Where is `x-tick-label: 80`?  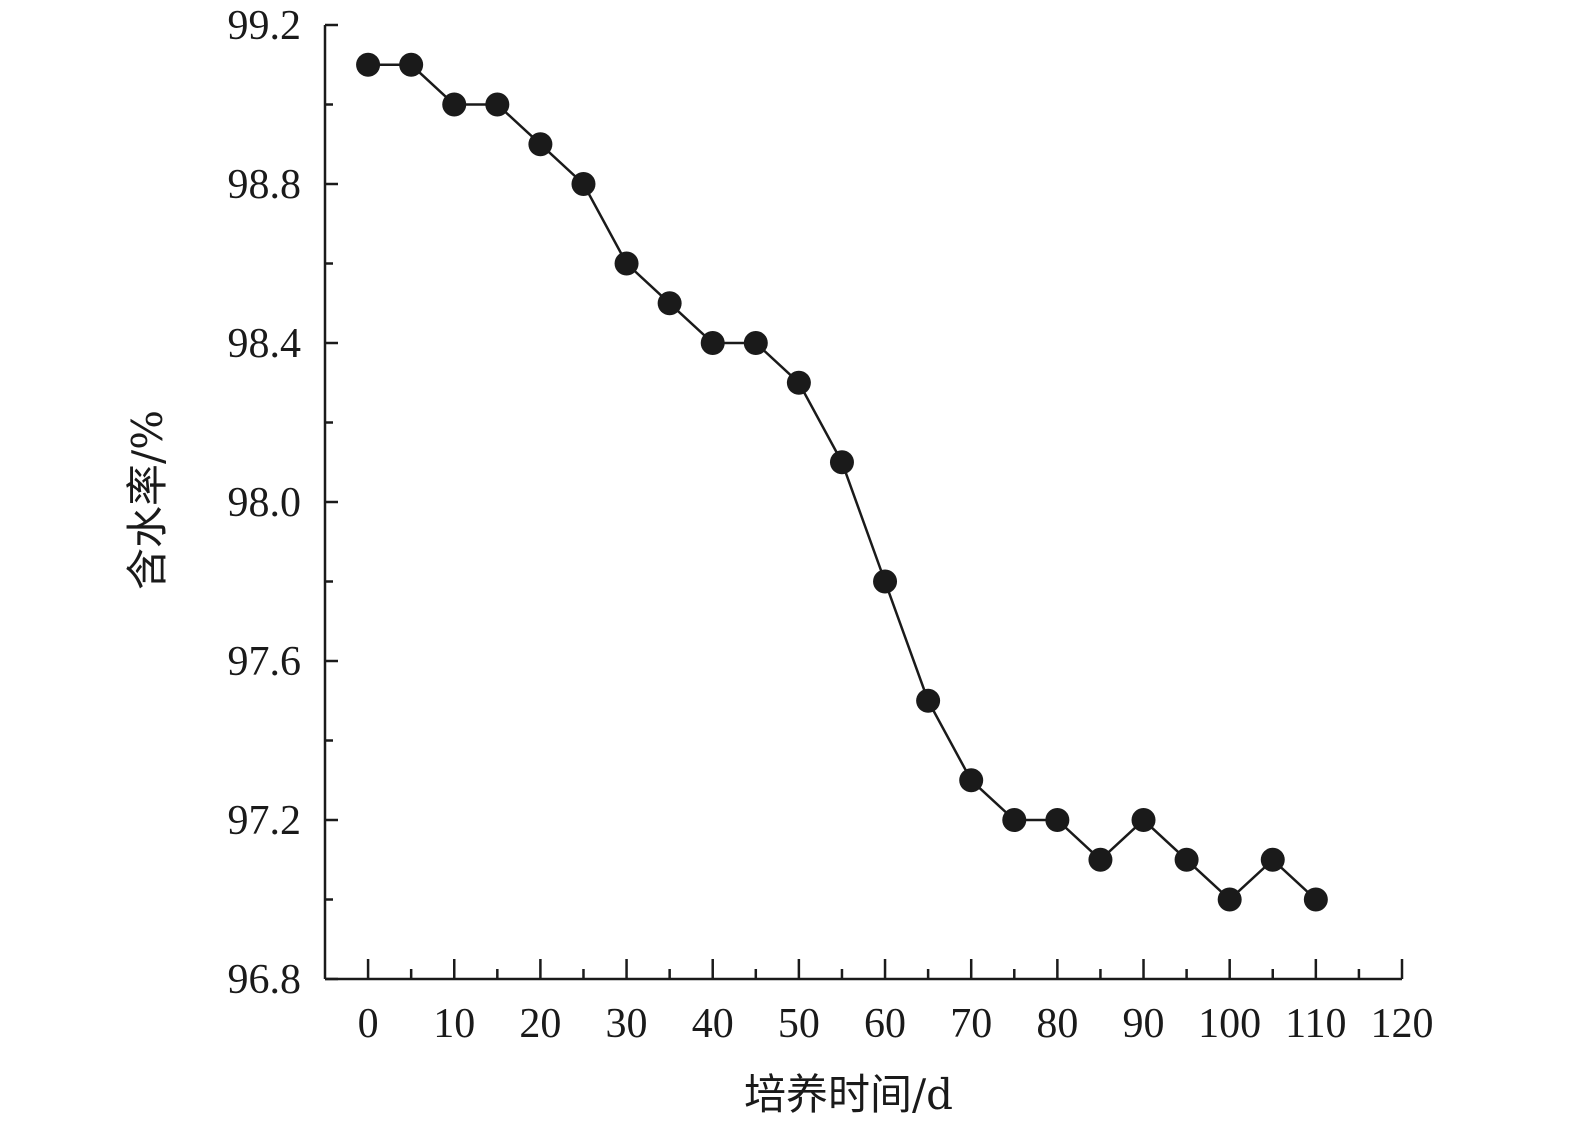 x-tick-label: 80 is located at coordinates (1057, 1024).